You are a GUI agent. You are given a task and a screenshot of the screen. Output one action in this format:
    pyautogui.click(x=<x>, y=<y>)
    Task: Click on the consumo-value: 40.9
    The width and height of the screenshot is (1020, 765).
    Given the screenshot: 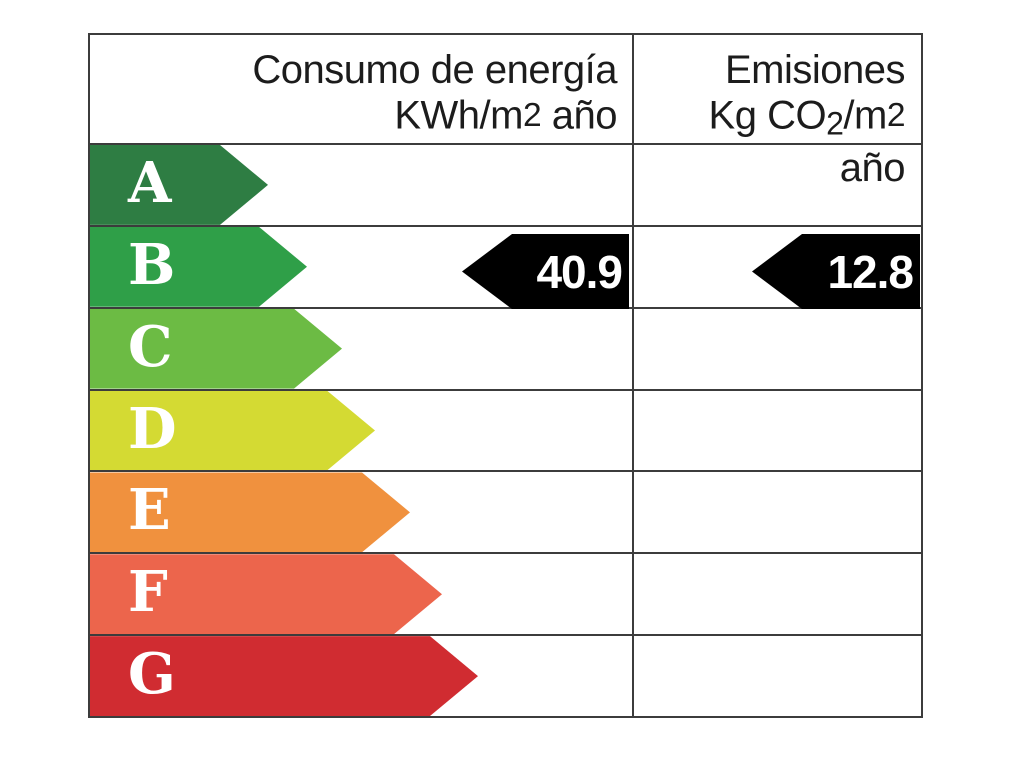 What is the action you would take?
    pyautogui.click(x=579, y=271)
    